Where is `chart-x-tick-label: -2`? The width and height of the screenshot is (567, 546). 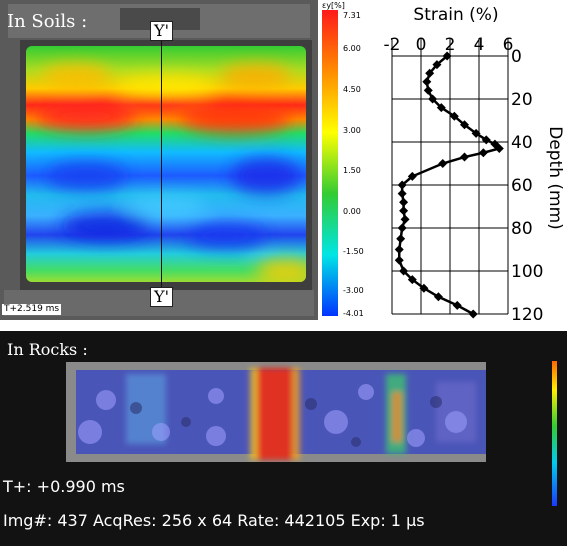 chart-x-tick-label: -2 is located at coordinates (392, 45).